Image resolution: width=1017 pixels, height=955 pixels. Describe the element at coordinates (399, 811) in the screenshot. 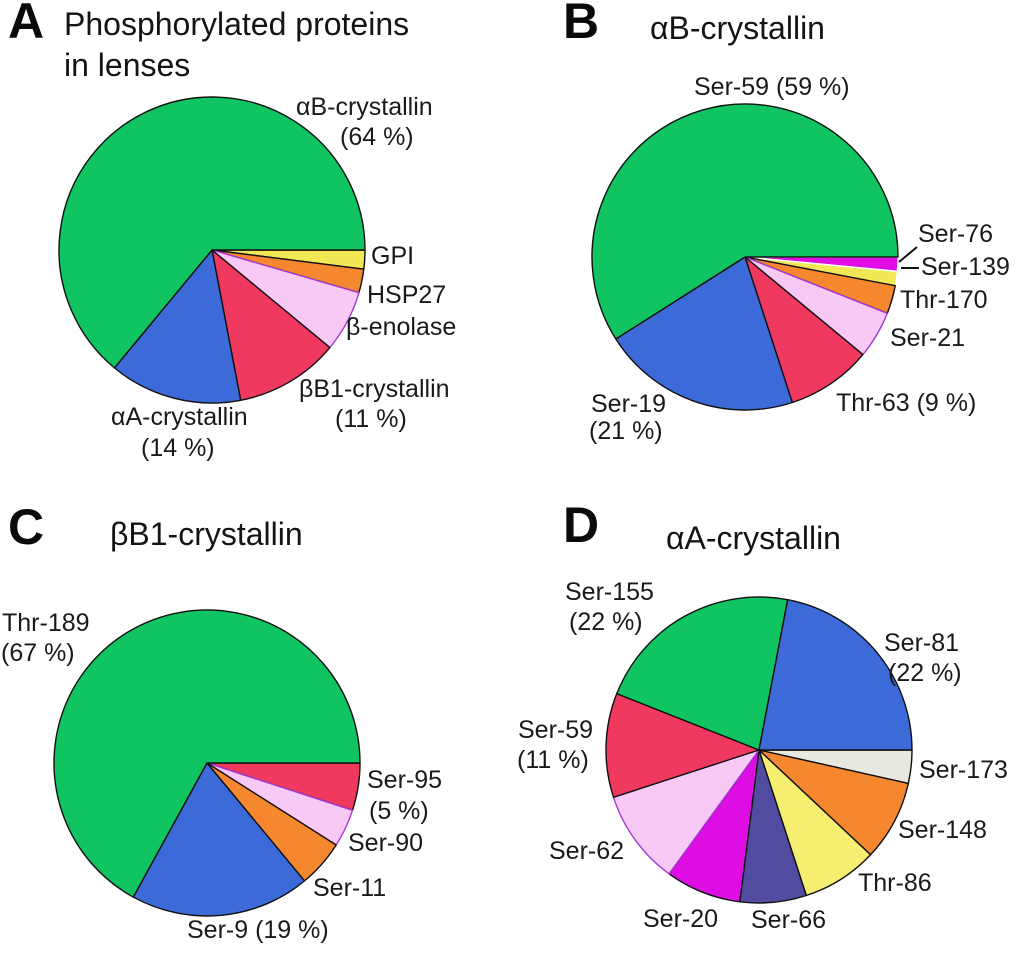

I see `label-ser95-pct: (5 %)` at that location.